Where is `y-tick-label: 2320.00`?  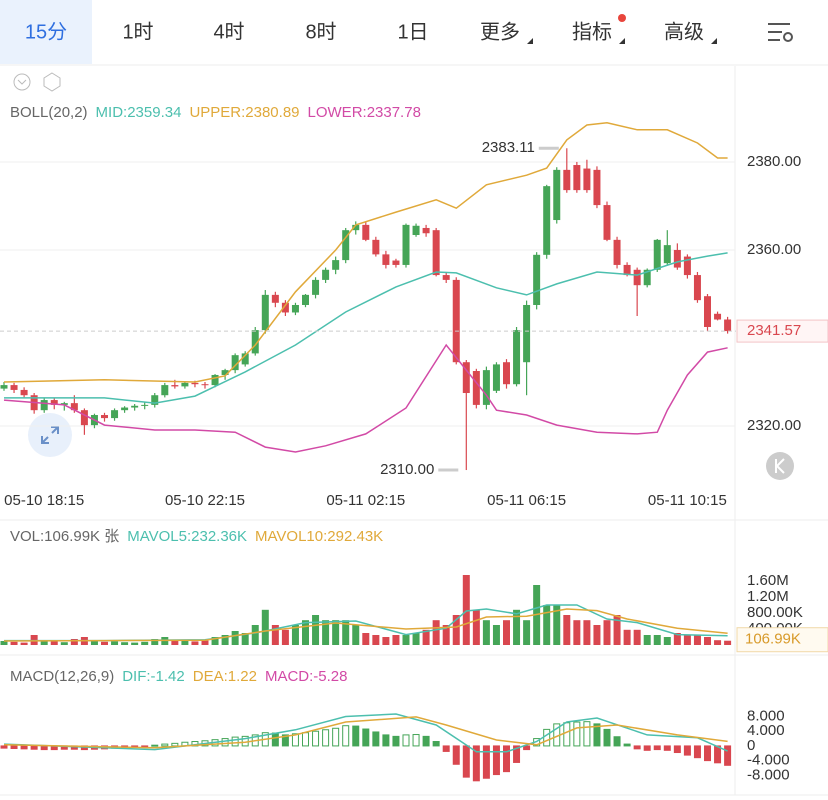 y-tick-label: 2320.00 is located at coordinates (774, 425).